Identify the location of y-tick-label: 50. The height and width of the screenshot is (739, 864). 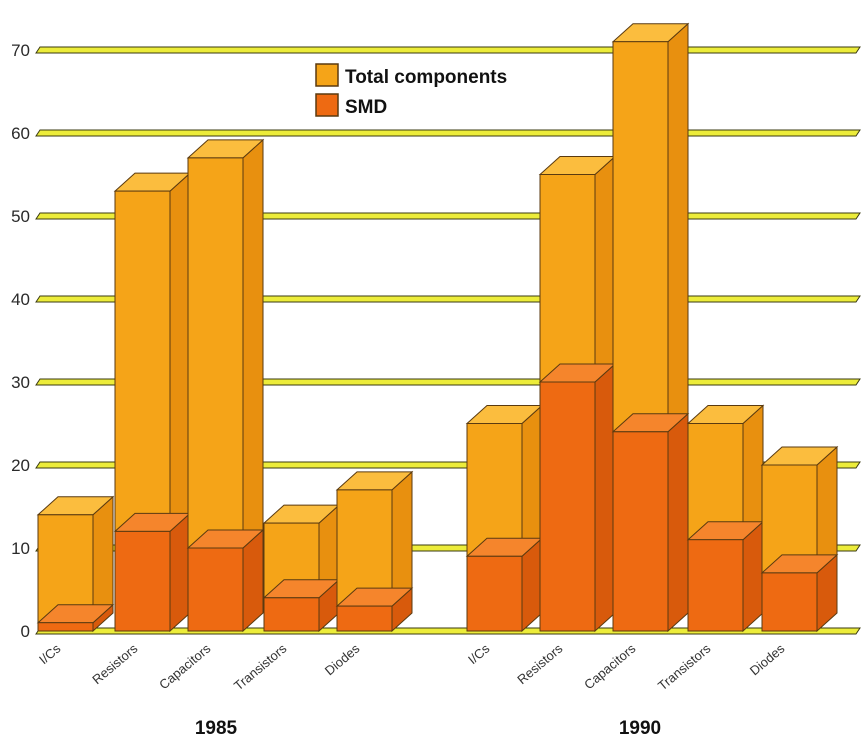
(20, 216).